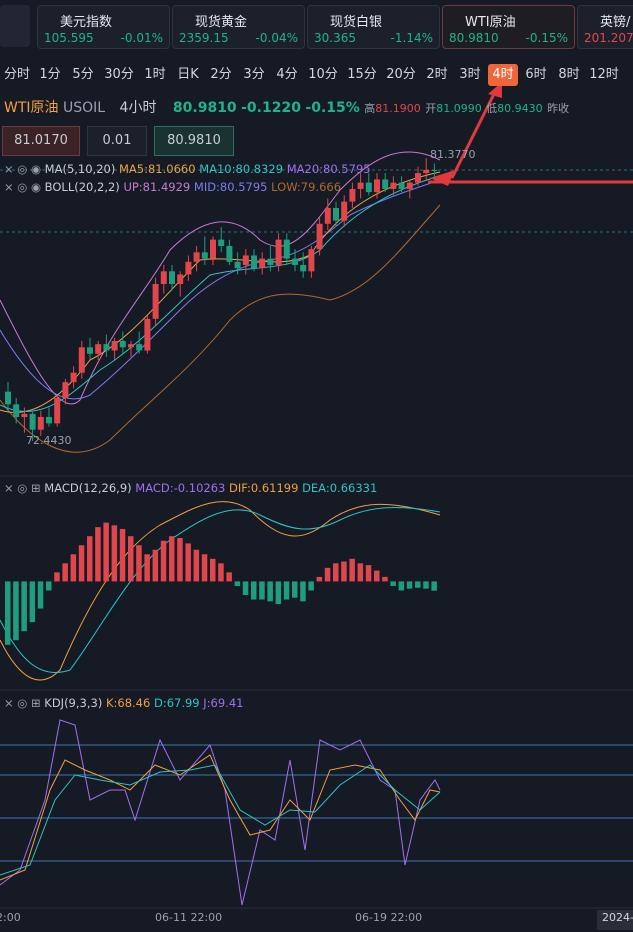  Describe the element at coordinates (569, 74) in the screenshot. I see `timeframe-tab: 8时` at that location.